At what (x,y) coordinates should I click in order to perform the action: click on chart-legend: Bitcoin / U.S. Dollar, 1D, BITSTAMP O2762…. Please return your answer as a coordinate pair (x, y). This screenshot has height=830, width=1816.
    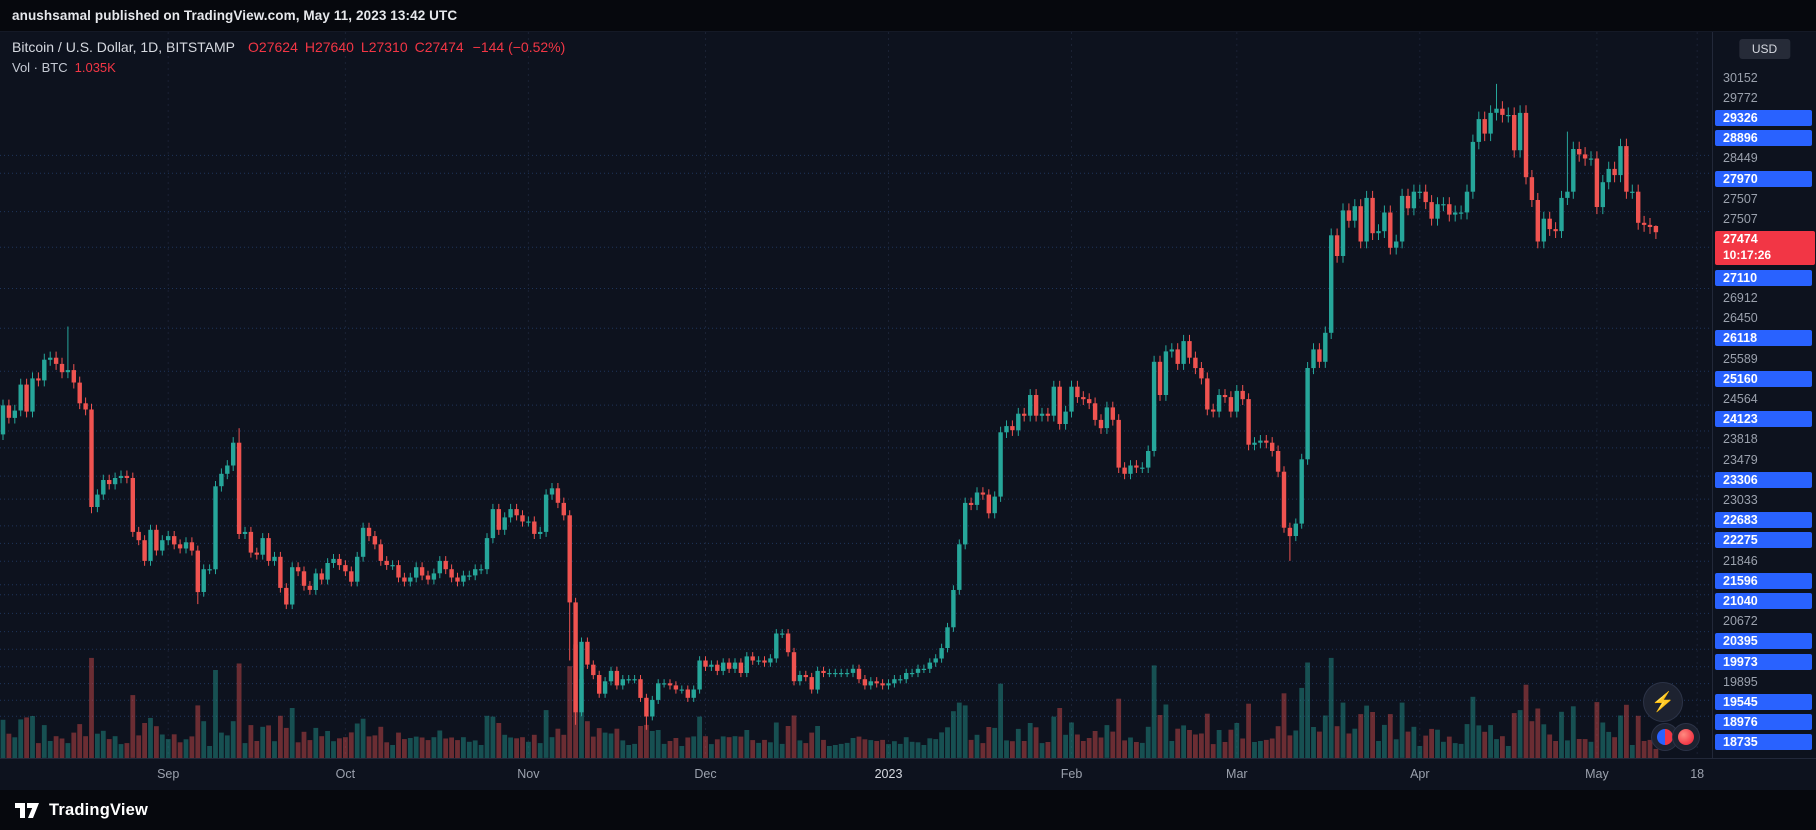
    Looking at the image, I should click on (288, 57).